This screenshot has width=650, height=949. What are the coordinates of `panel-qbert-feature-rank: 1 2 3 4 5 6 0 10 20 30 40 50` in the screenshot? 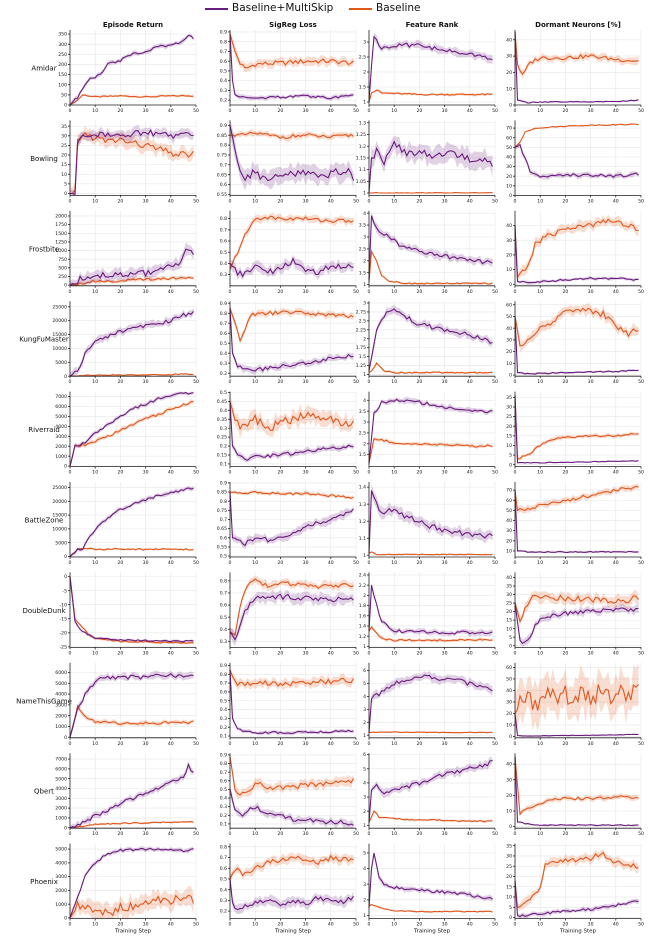 It's located at (430, 794).